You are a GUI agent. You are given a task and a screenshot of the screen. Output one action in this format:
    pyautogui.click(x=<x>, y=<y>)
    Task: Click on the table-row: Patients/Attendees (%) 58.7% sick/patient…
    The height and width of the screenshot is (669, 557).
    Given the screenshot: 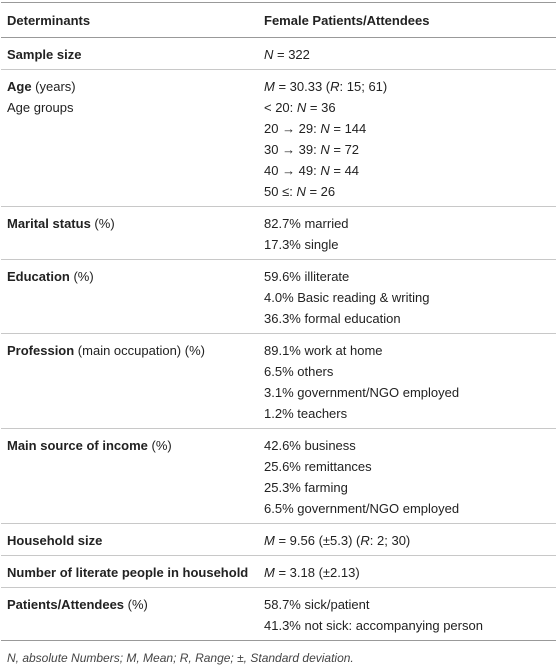 What is the action you would take?
    pyautogui.click(x=278, y=614)
    